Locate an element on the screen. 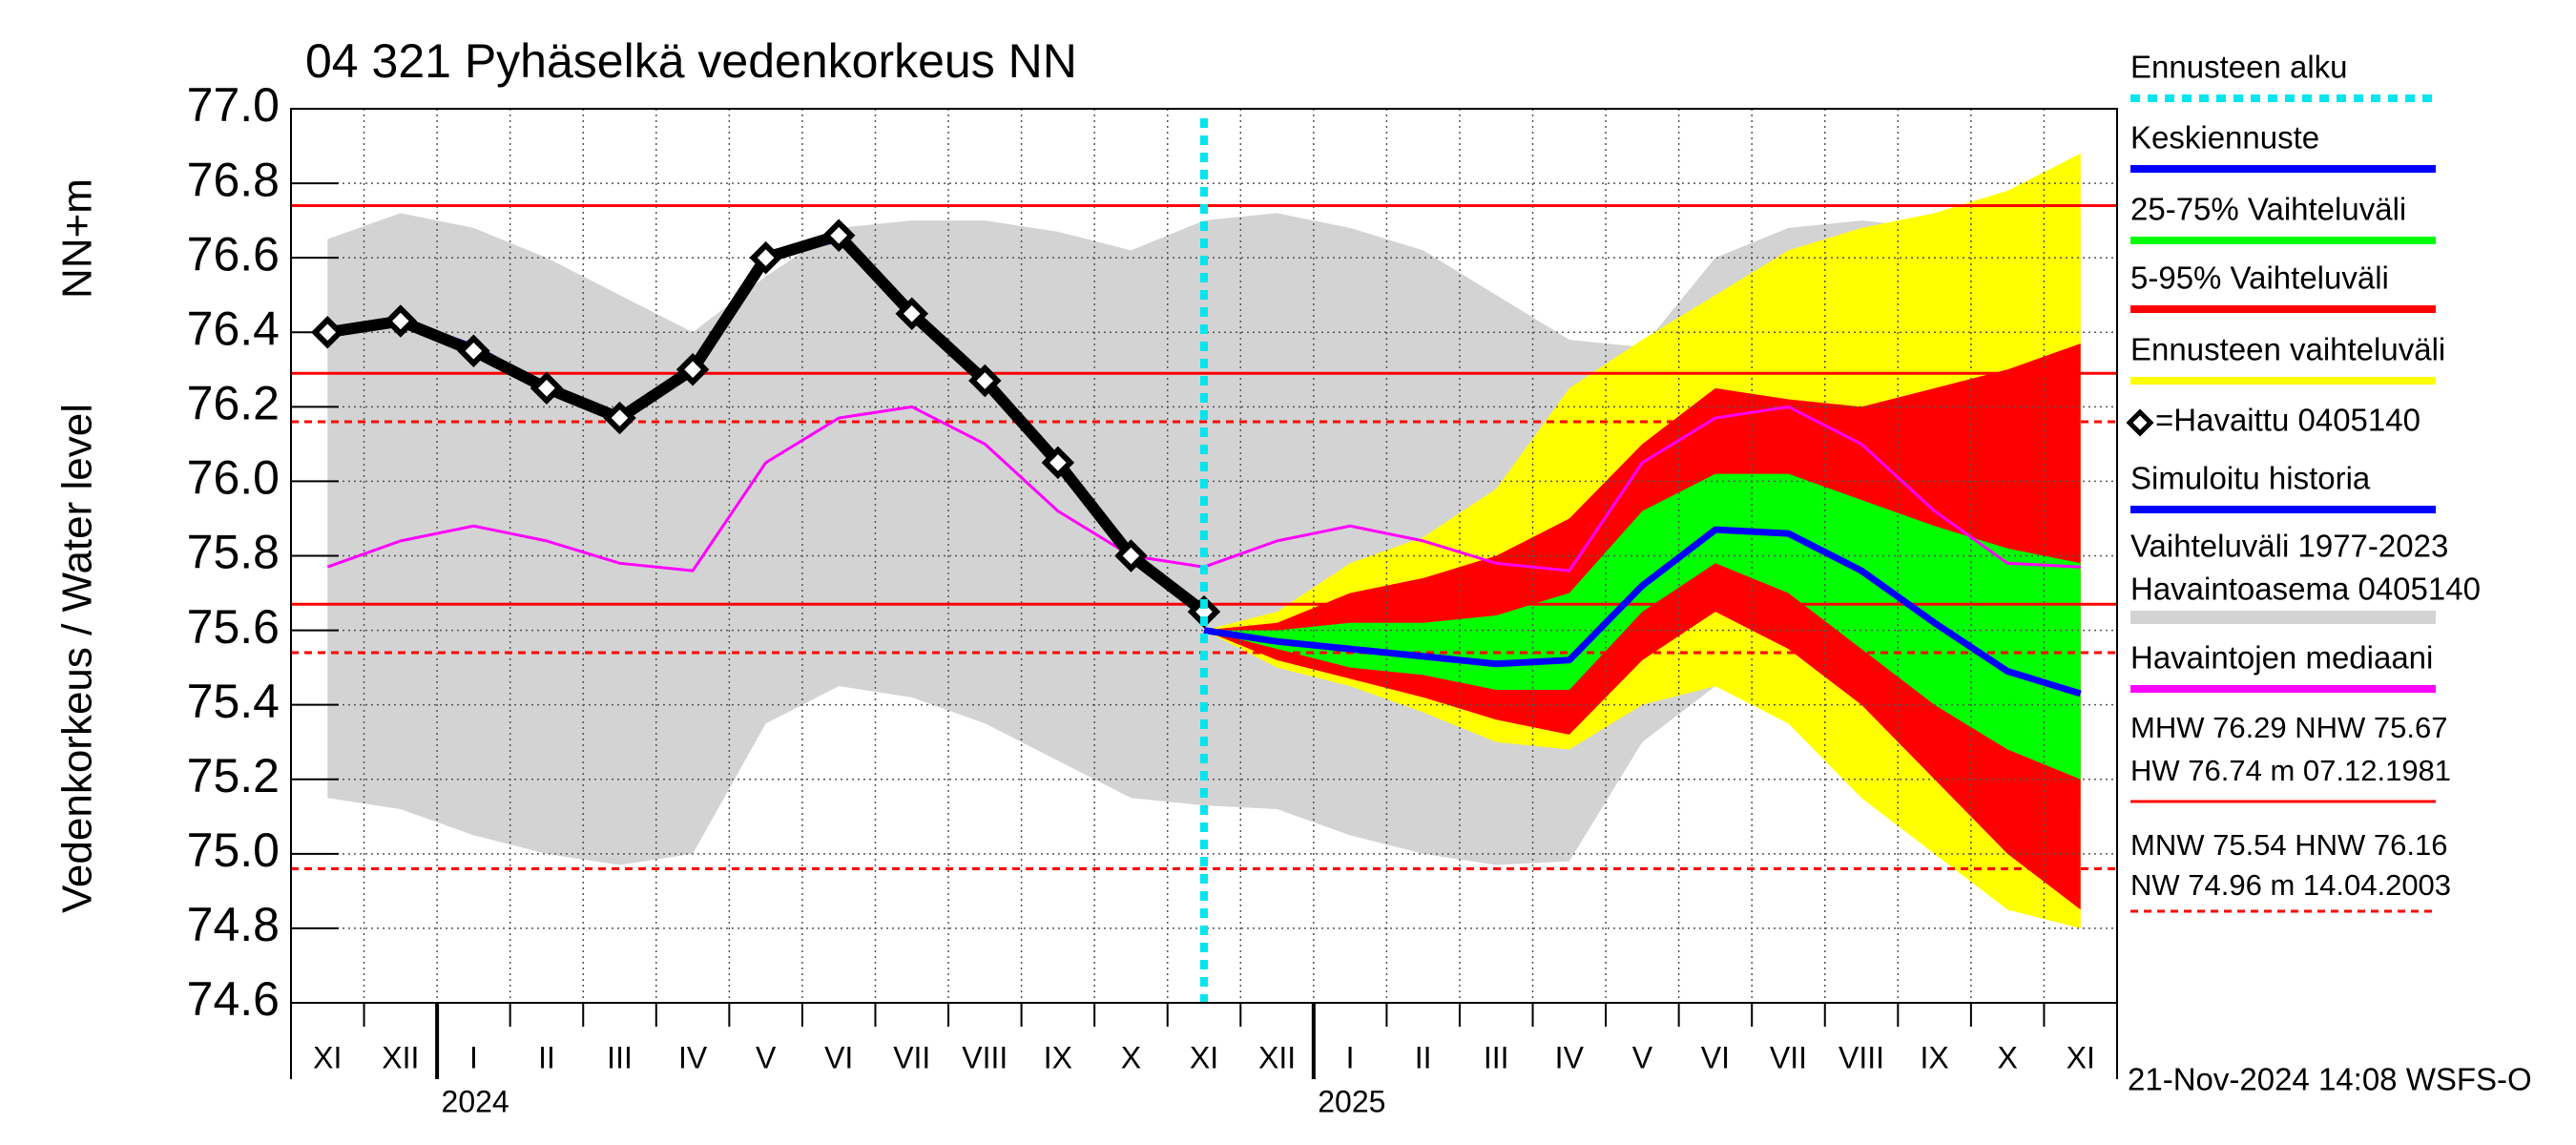  y-tick-label: 75.2 is located at coordinates (233, 775).